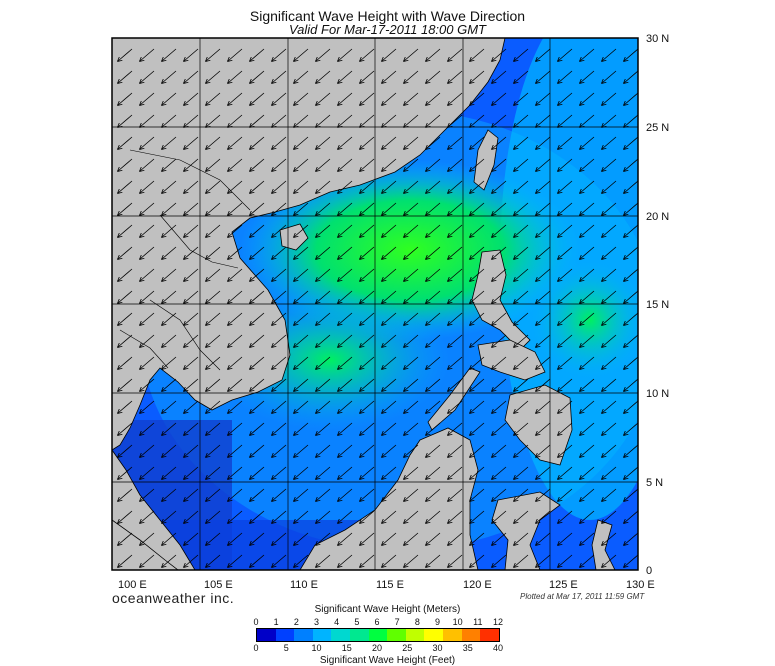  Describe the element at coordinates (478, 622) in the screenshot. I see `legend-meter-tick: 11` at that location.